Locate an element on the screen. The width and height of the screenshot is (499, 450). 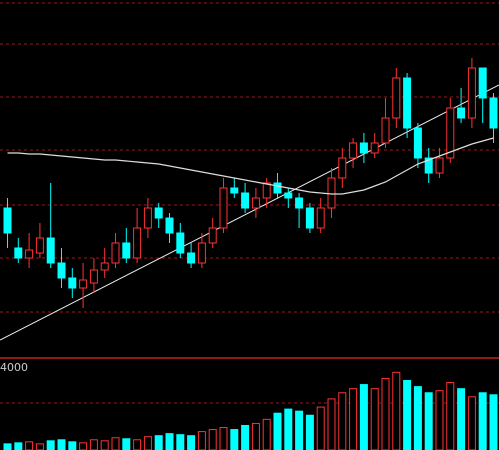
volume-tick-label: 4000 is located at coordinates (14, 367).